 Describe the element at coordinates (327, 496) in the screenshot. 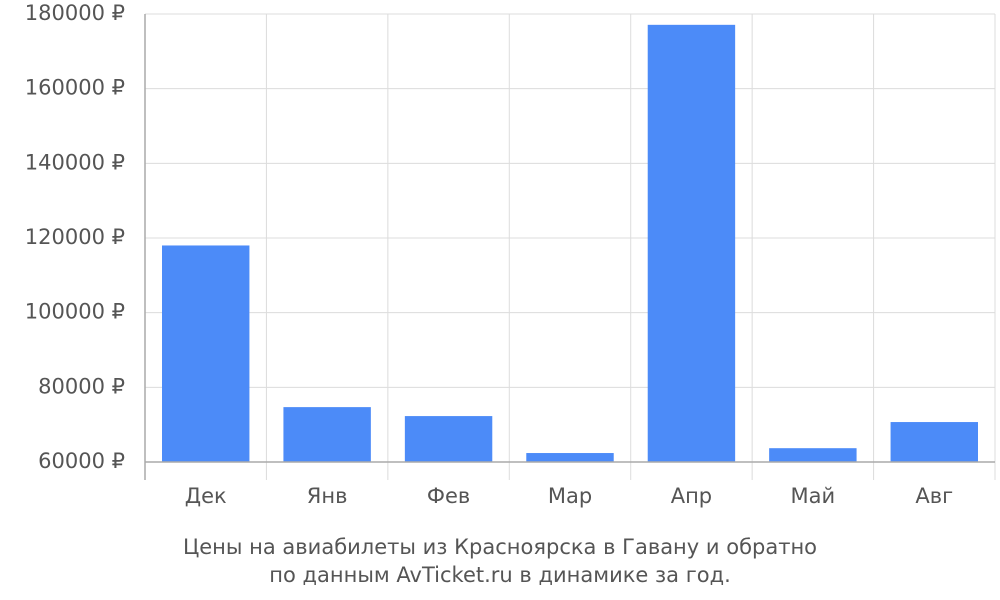

I see `x-tick-label: Янв` at that location.